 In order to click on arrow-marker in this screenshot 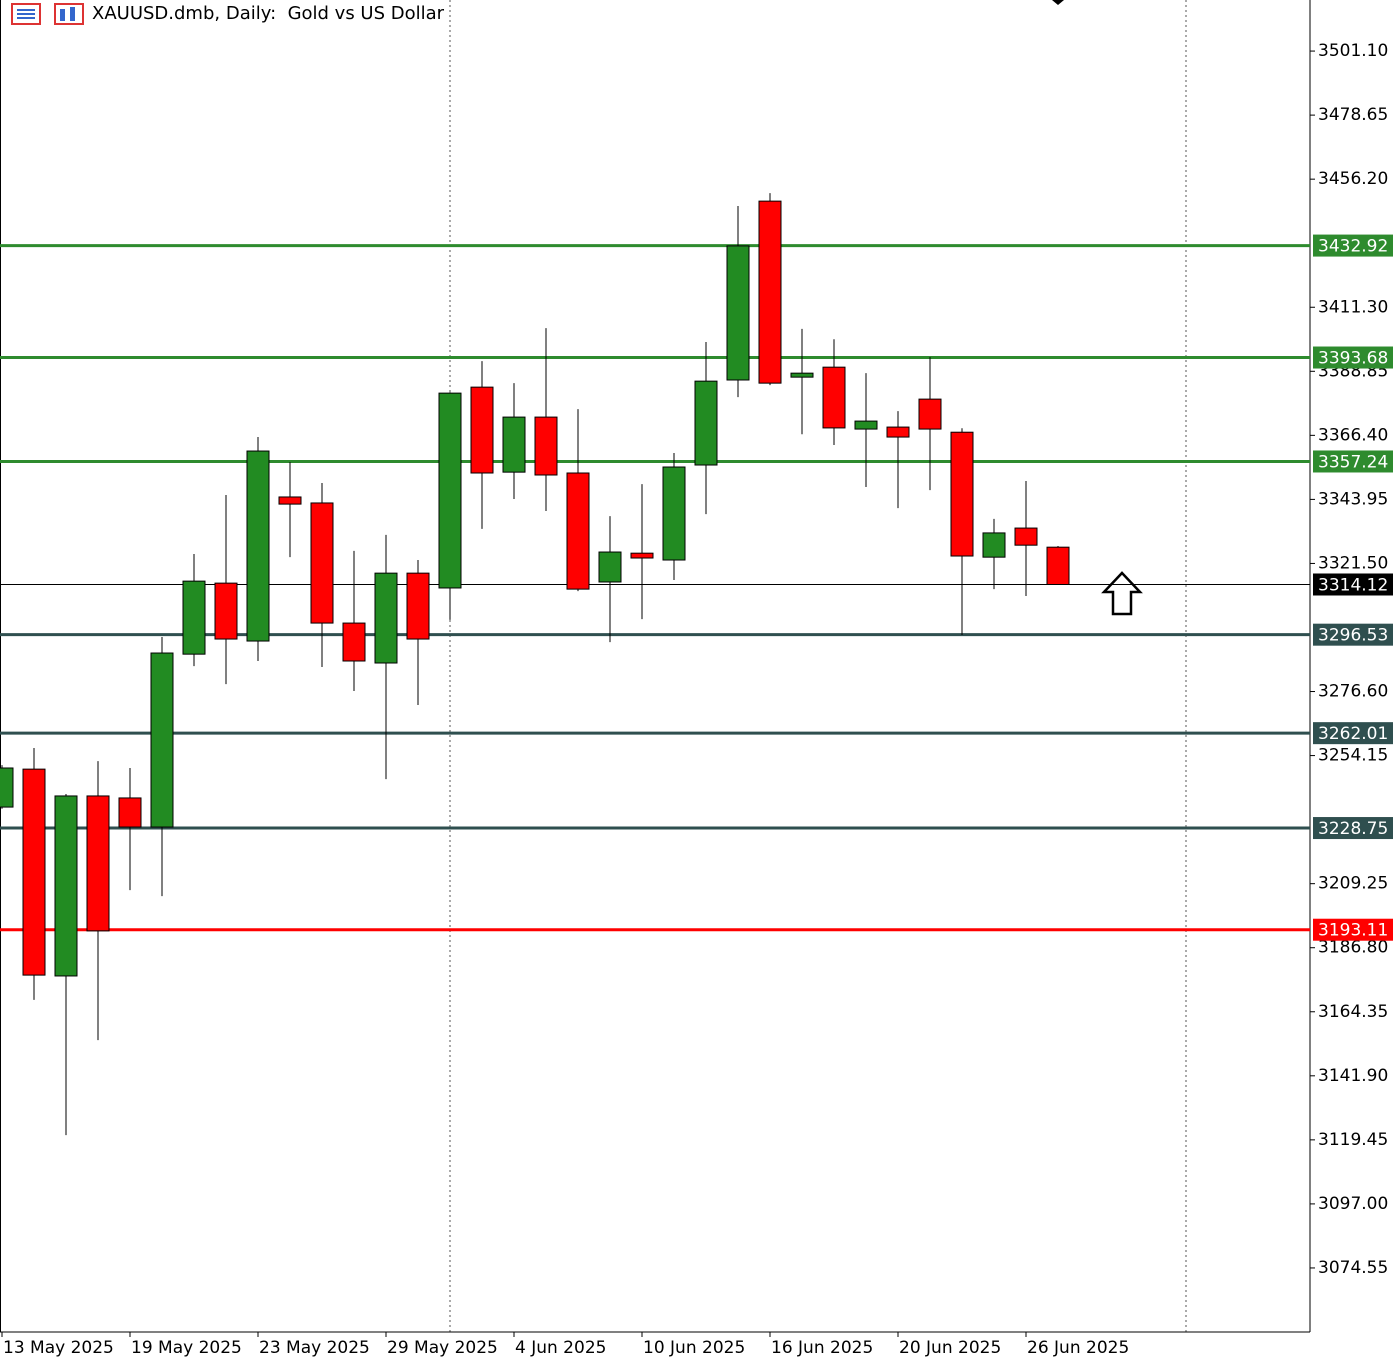, I will do `click(1058, 2)`.